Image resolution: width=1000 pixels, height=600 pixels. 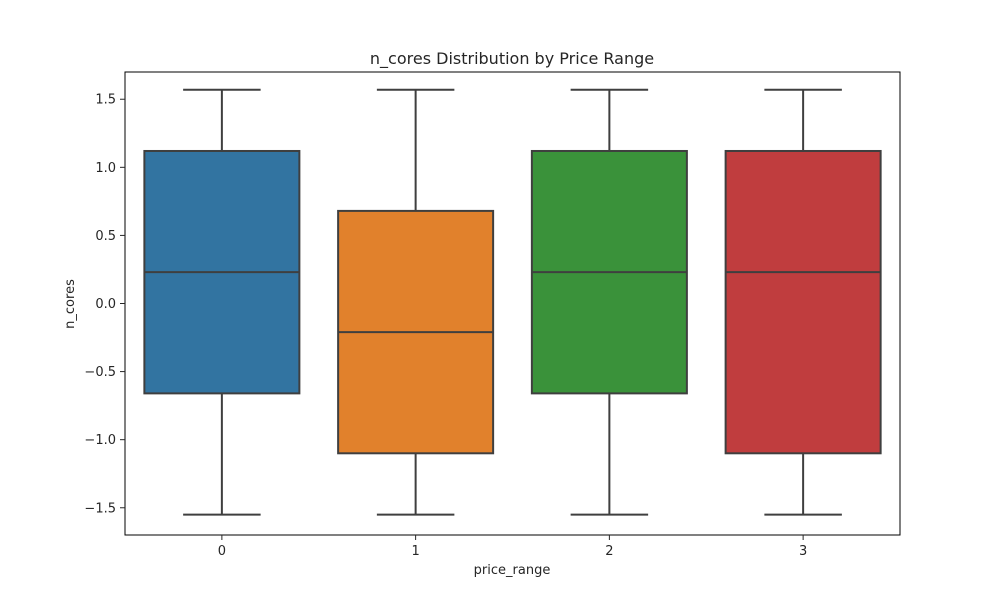 What do you see at coordinates (512, 547) in the screenshot?
I see `x-axis: 0 1 2 3` at bounding box center [512, 547].